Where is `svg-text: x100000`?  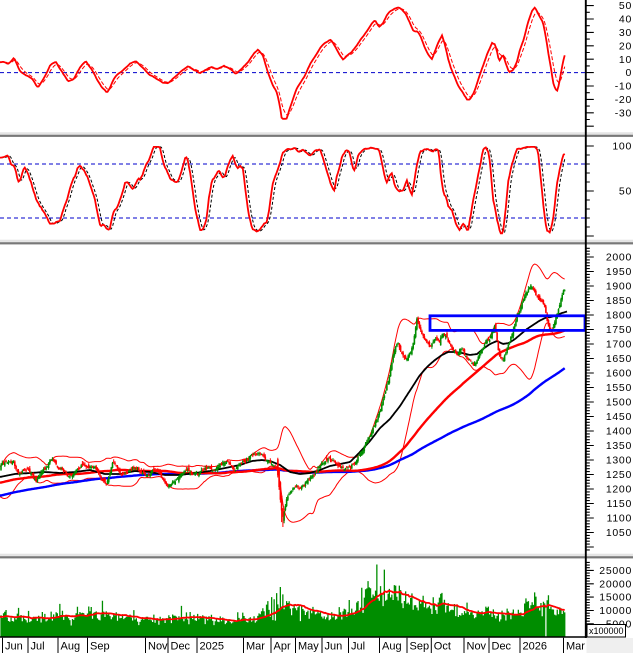
svg-text: x100000 is located at coordinates (606, 631).